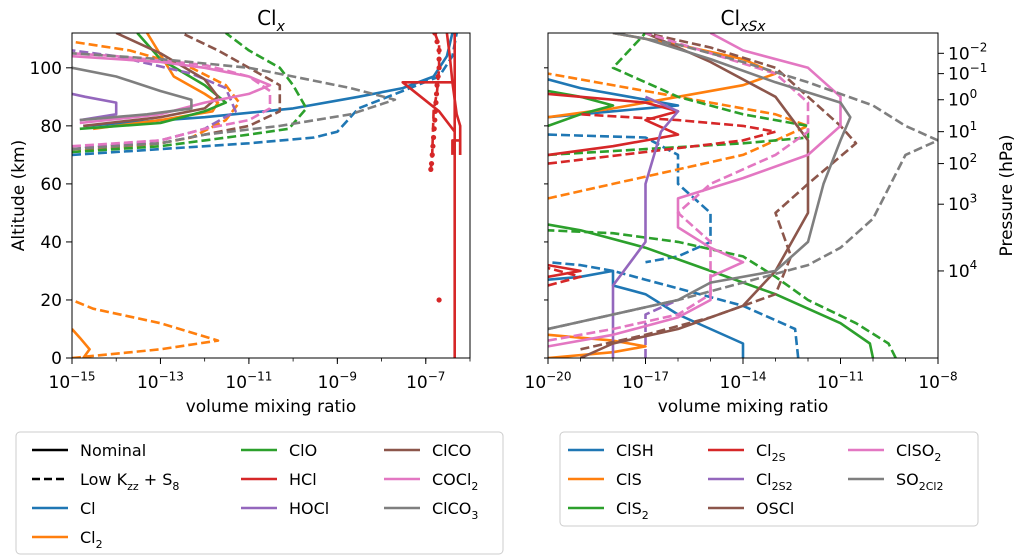 Image resolution: width=1022 pixels, height=557 pixels. Describe the element at coordinates (51, 185) in the screenshot. I see `y-tick-label: 60` at that location.